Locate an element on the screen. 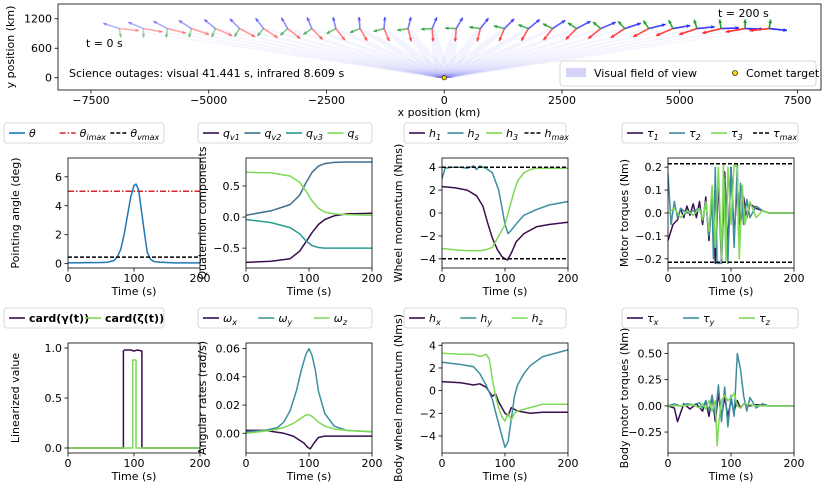  trajectory-ylabel: y position (km) is located at coordinates (10, 47).